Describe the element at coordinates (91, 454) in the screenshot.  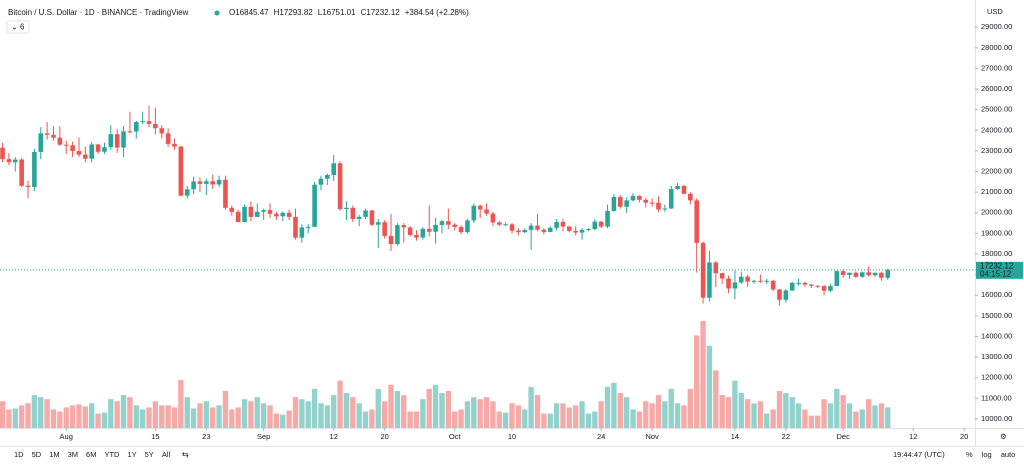
I see `range-button: 6M` at that location.